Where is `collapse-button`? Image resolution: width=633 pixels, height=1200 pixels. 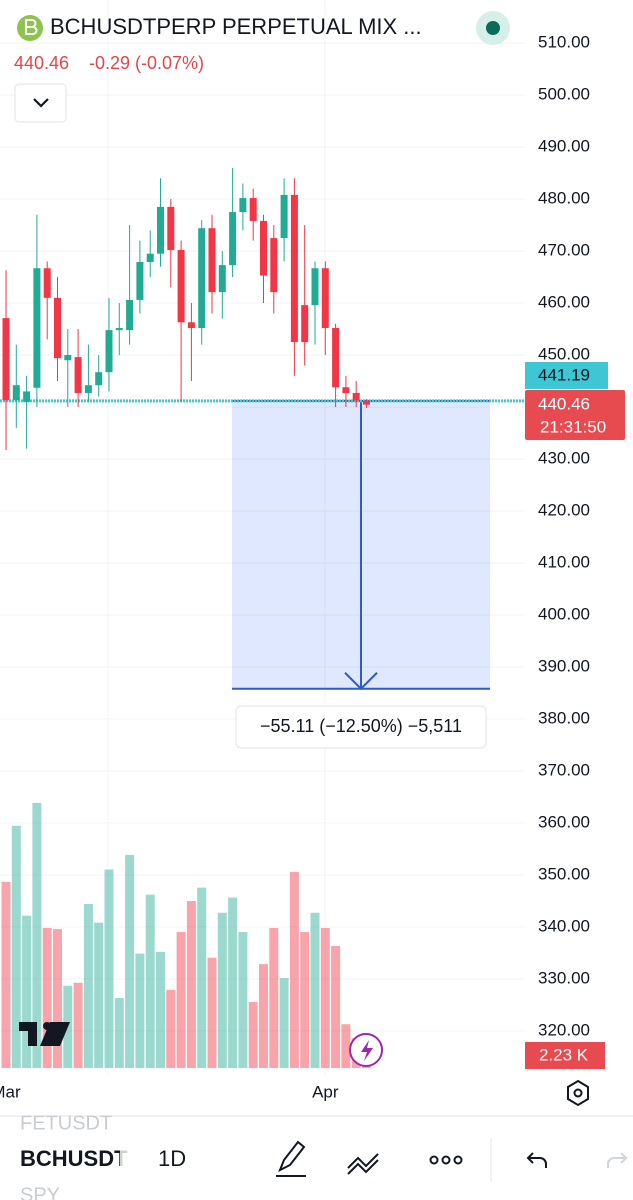
collapse-button is located at coordinates (40, 103).